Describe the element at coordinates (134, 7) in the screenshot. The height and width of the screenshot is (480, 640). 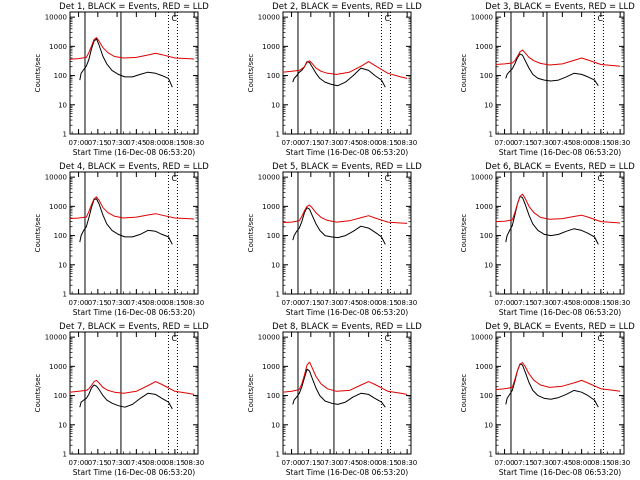
I see `panel-title: Det 1, BLACK = Events, RED = LLD` at that location.